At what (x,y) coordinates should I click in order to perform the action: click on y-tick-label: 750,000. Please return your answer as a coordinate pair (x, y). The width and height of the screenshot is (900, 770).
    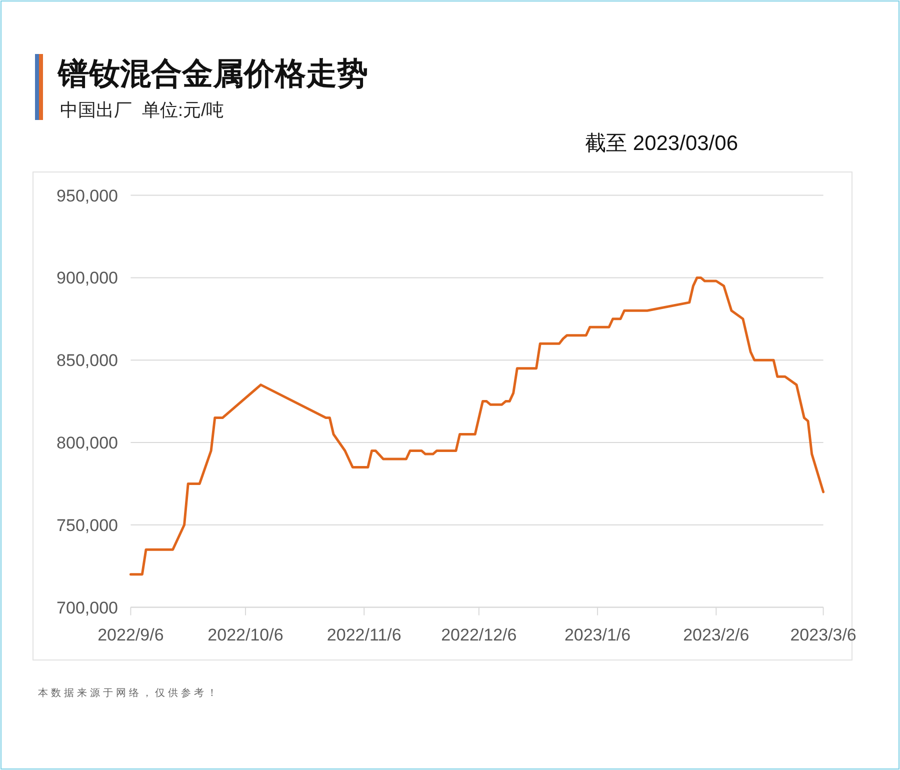
    Looking at the image, I should click on (87, 525).